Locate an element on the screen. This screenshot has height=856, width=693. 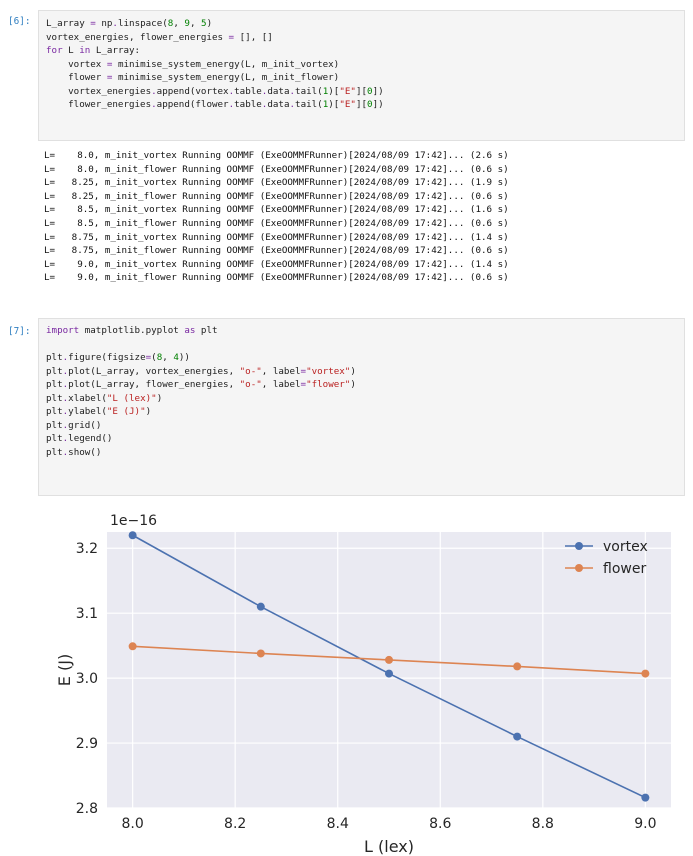
x-tick-label: 9.0 is located at coordinates (645, 824).